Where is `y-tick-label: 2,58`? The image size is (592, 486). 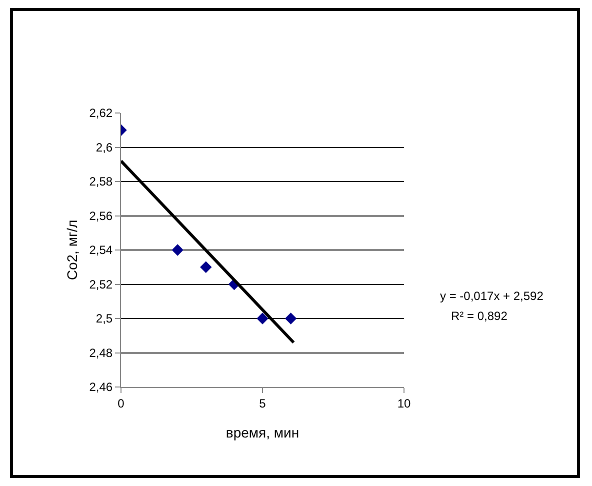 y-tick-label: 2,58 is located at coordinates (101, 181).